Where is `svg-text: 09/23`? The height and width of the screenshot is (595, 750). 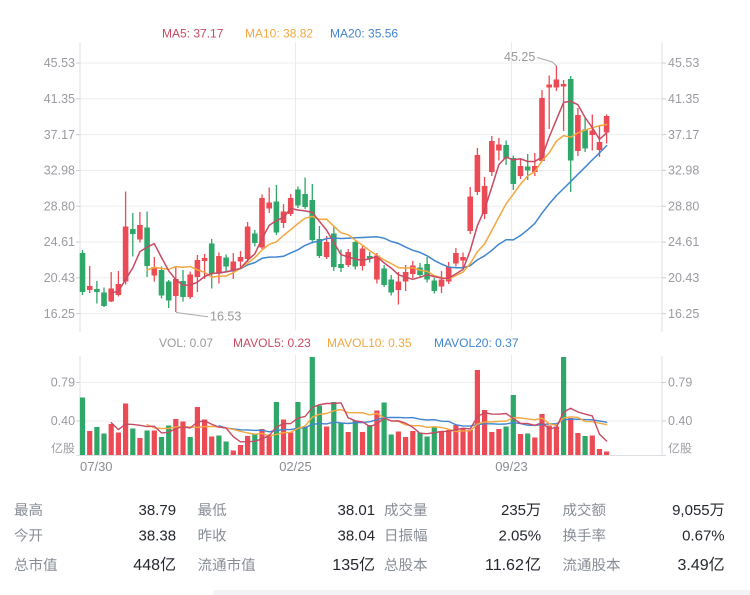 svg-text: 09/23 is located at coordinates (511, 466).